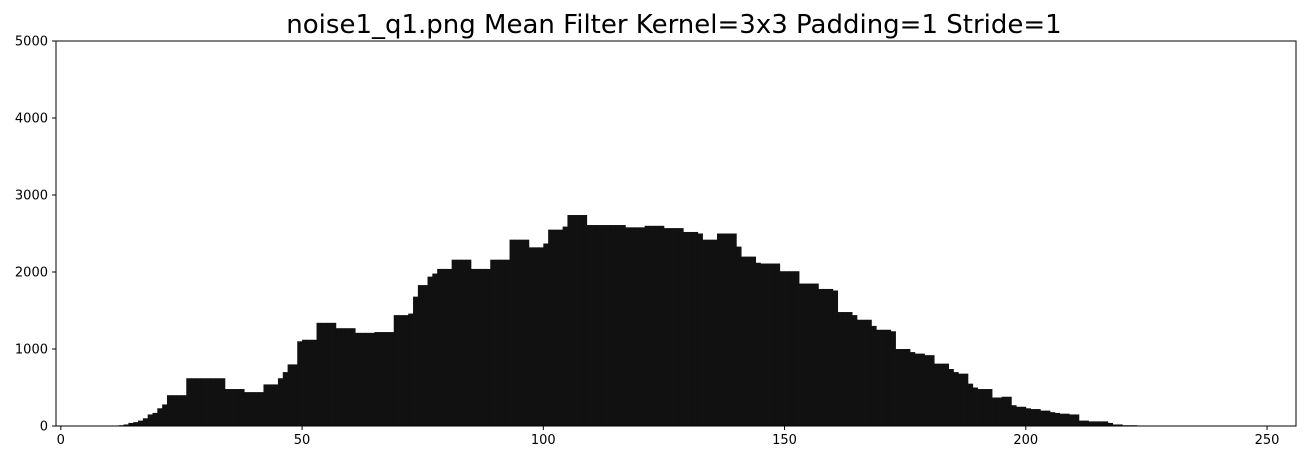 The image size is (1304, 459). What do you see at coordinates (668, 437) in the screenshot?
I see `x-axis: 0 50 100 150 200 250` at bounding box center [668, 437].